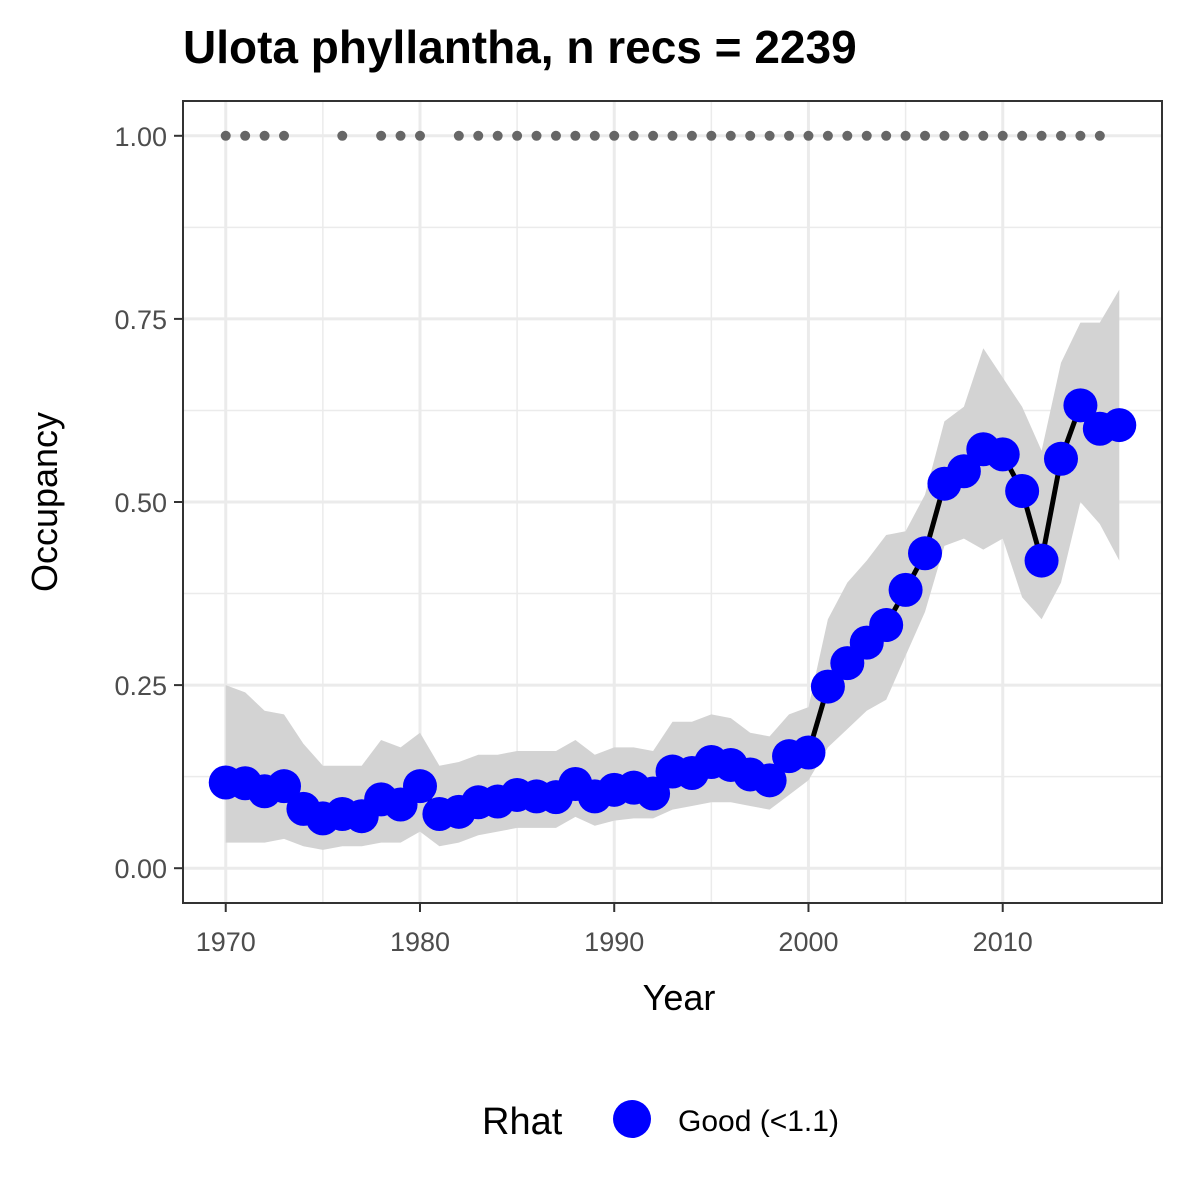 This screenshot has width=1200, height=1200. I want to click on x-tick-label: 1970, so click(226, 942).